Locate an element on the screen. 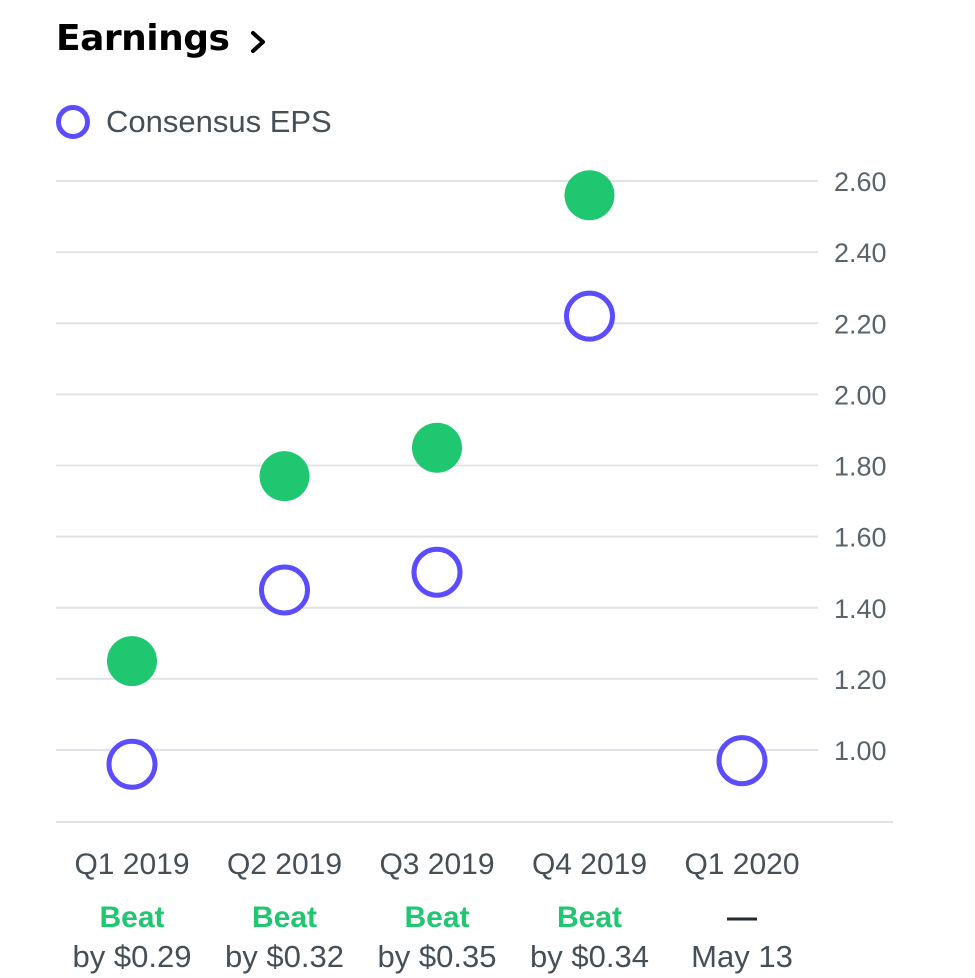  y-tick-label: 2.60 is located at coordinates (860, 182).